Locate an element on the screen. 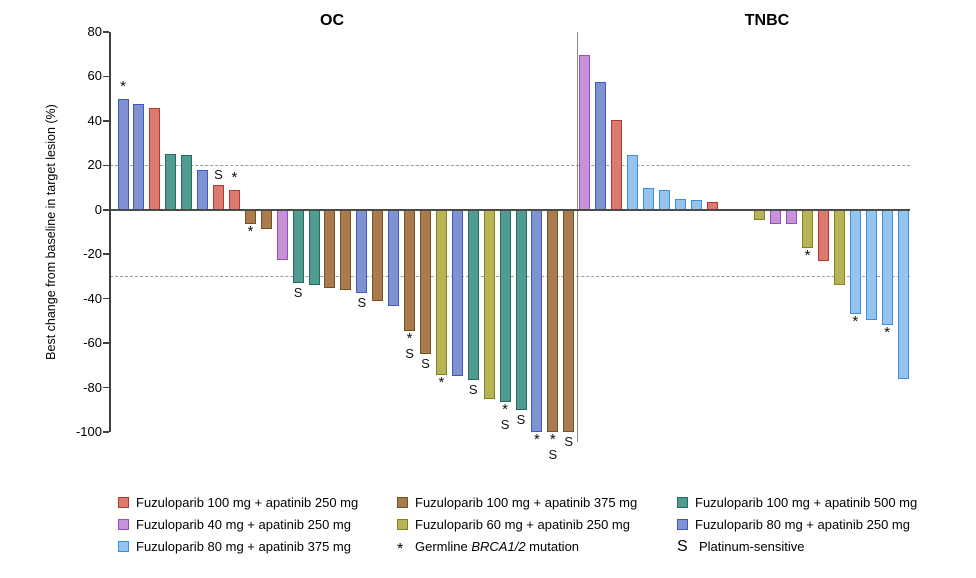  legend-label: Fuzuloparib 60 mg + apatinib 250 mg is located at coordinates (522, 524).